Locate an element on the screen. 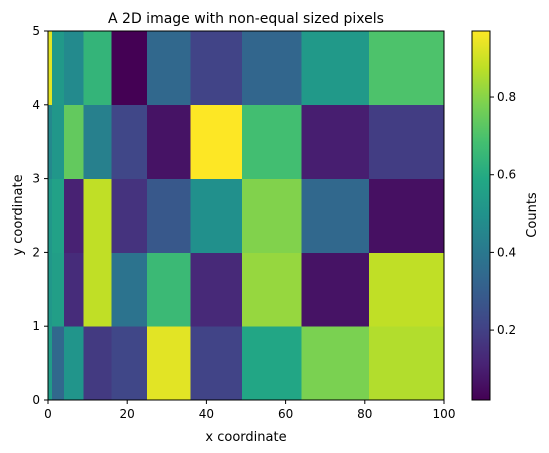 Image resolution: width=549 pixels, height=453 pixels. y-tick-label: 5 is located at coordinates (36, 31).